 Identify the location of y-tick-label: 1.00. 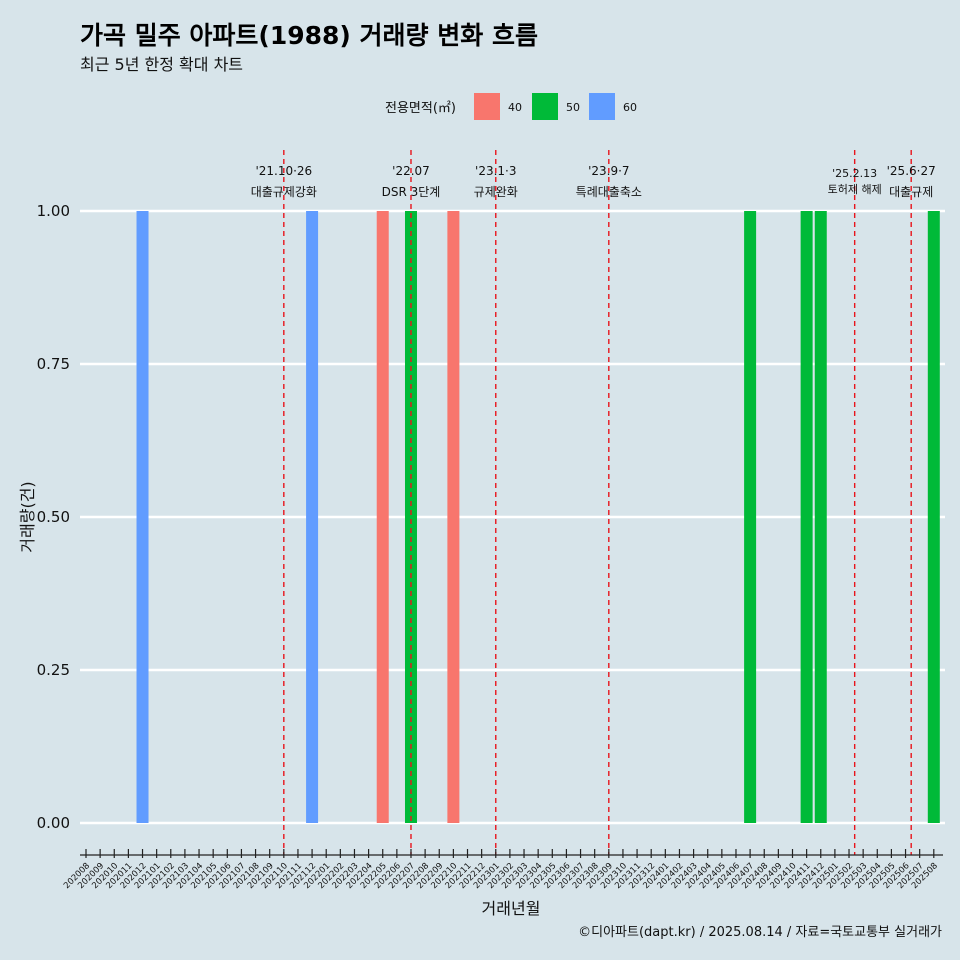
(53, 211).